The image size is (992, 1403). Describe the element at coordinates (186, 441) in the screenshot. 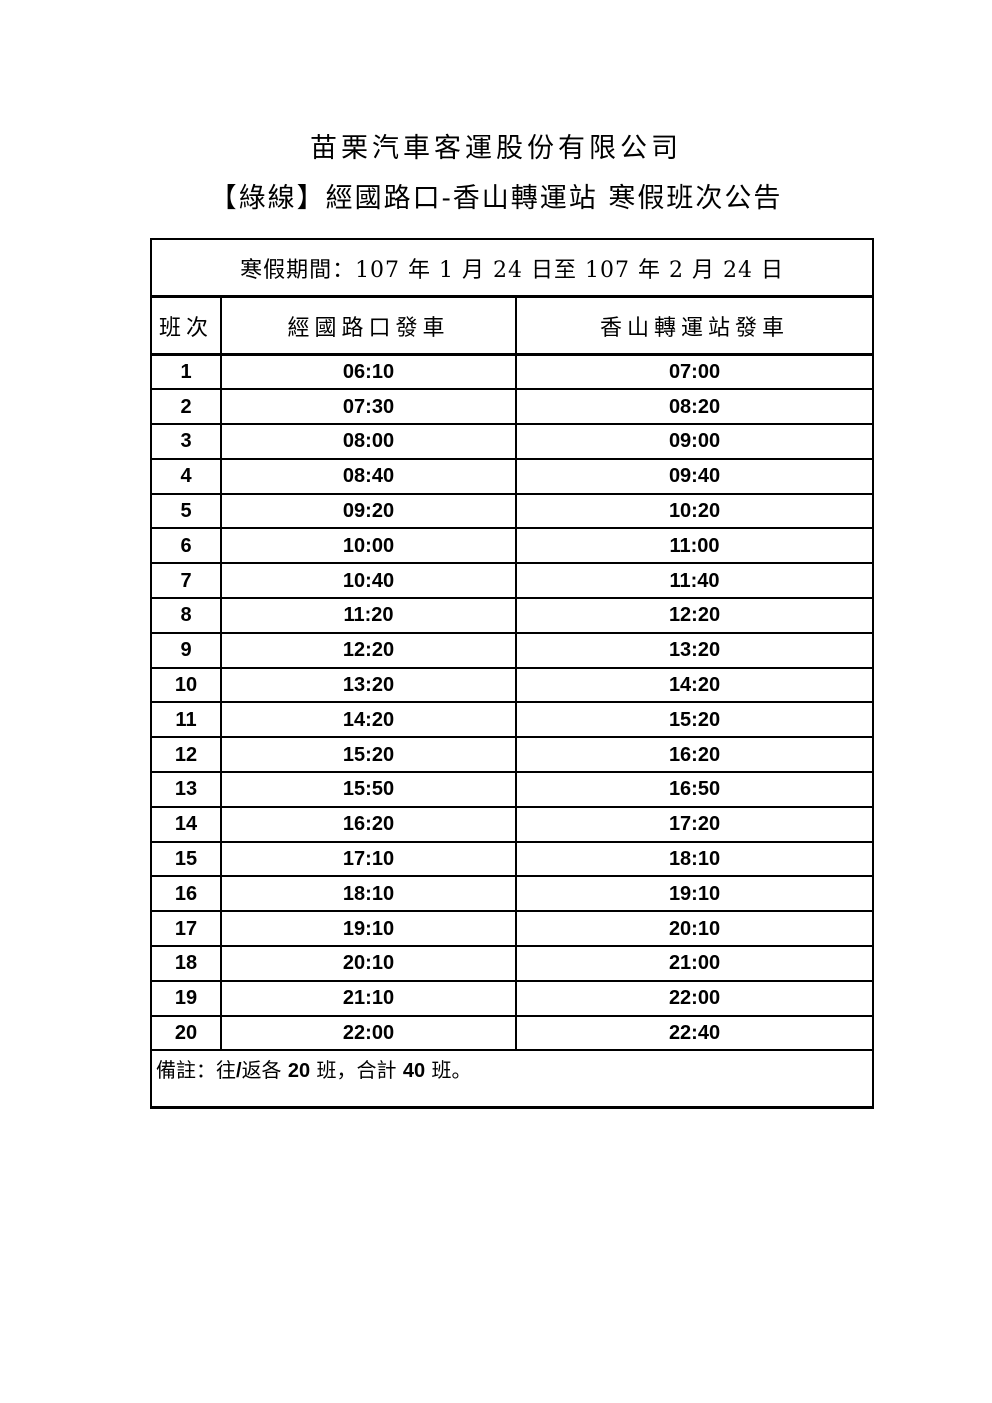

I see `trip-number-cell: 3` at that location.